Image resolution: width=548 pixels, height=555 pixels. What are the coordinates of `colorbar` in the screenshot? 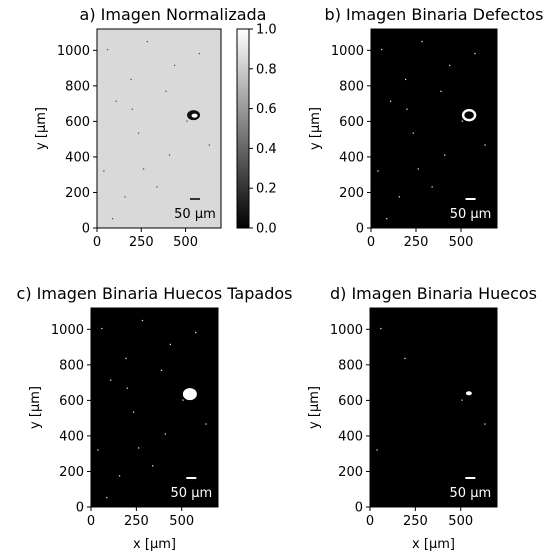 It's located at (243, 128).